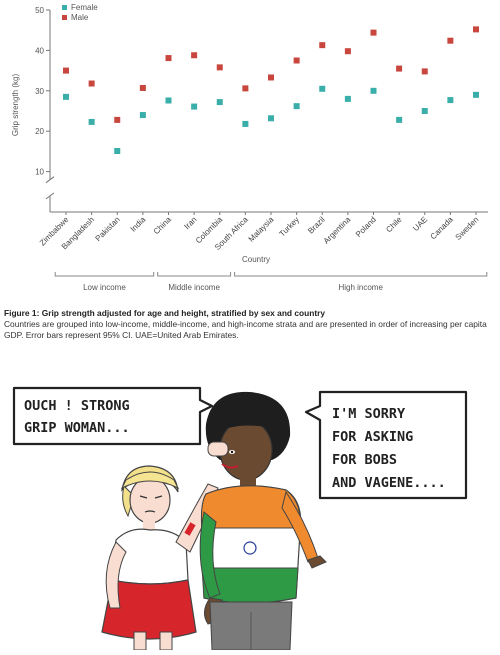  Describe the element at coordinates (160, 558) in the screenshot. I see `woman-figure` at that location.